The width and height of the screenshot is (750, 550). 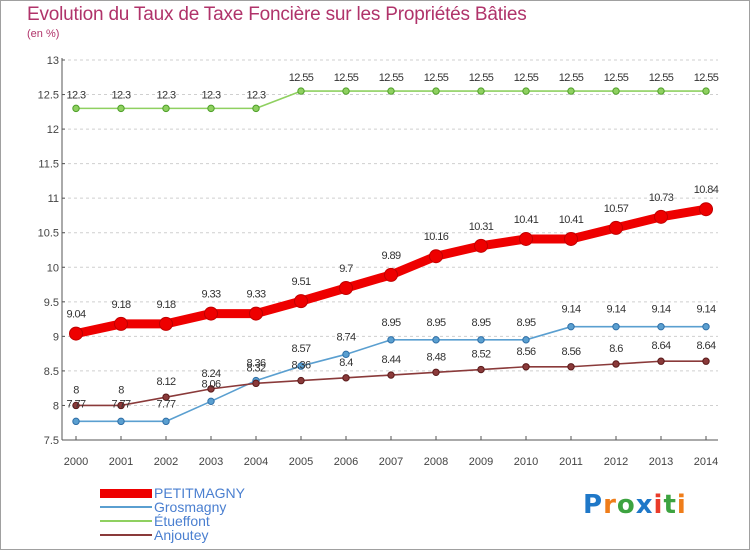 What do you see at coordinates (154, 535) in the screenshot?
I see `legend-item: Anjoutey` at bounding box center [154, 535].